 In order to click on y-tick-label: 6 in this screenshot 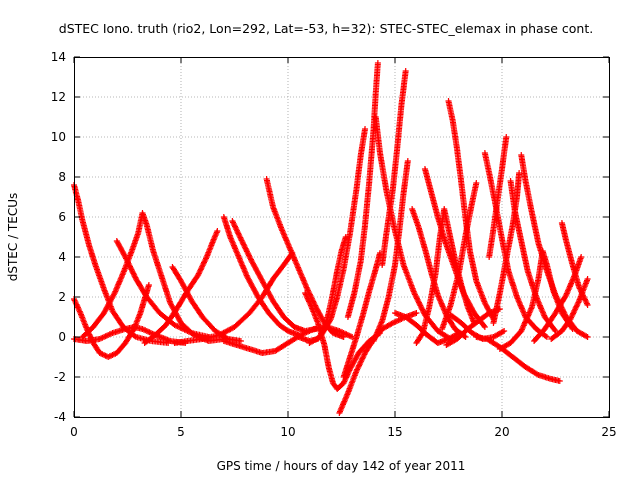, I will do `click(62, 217)`.